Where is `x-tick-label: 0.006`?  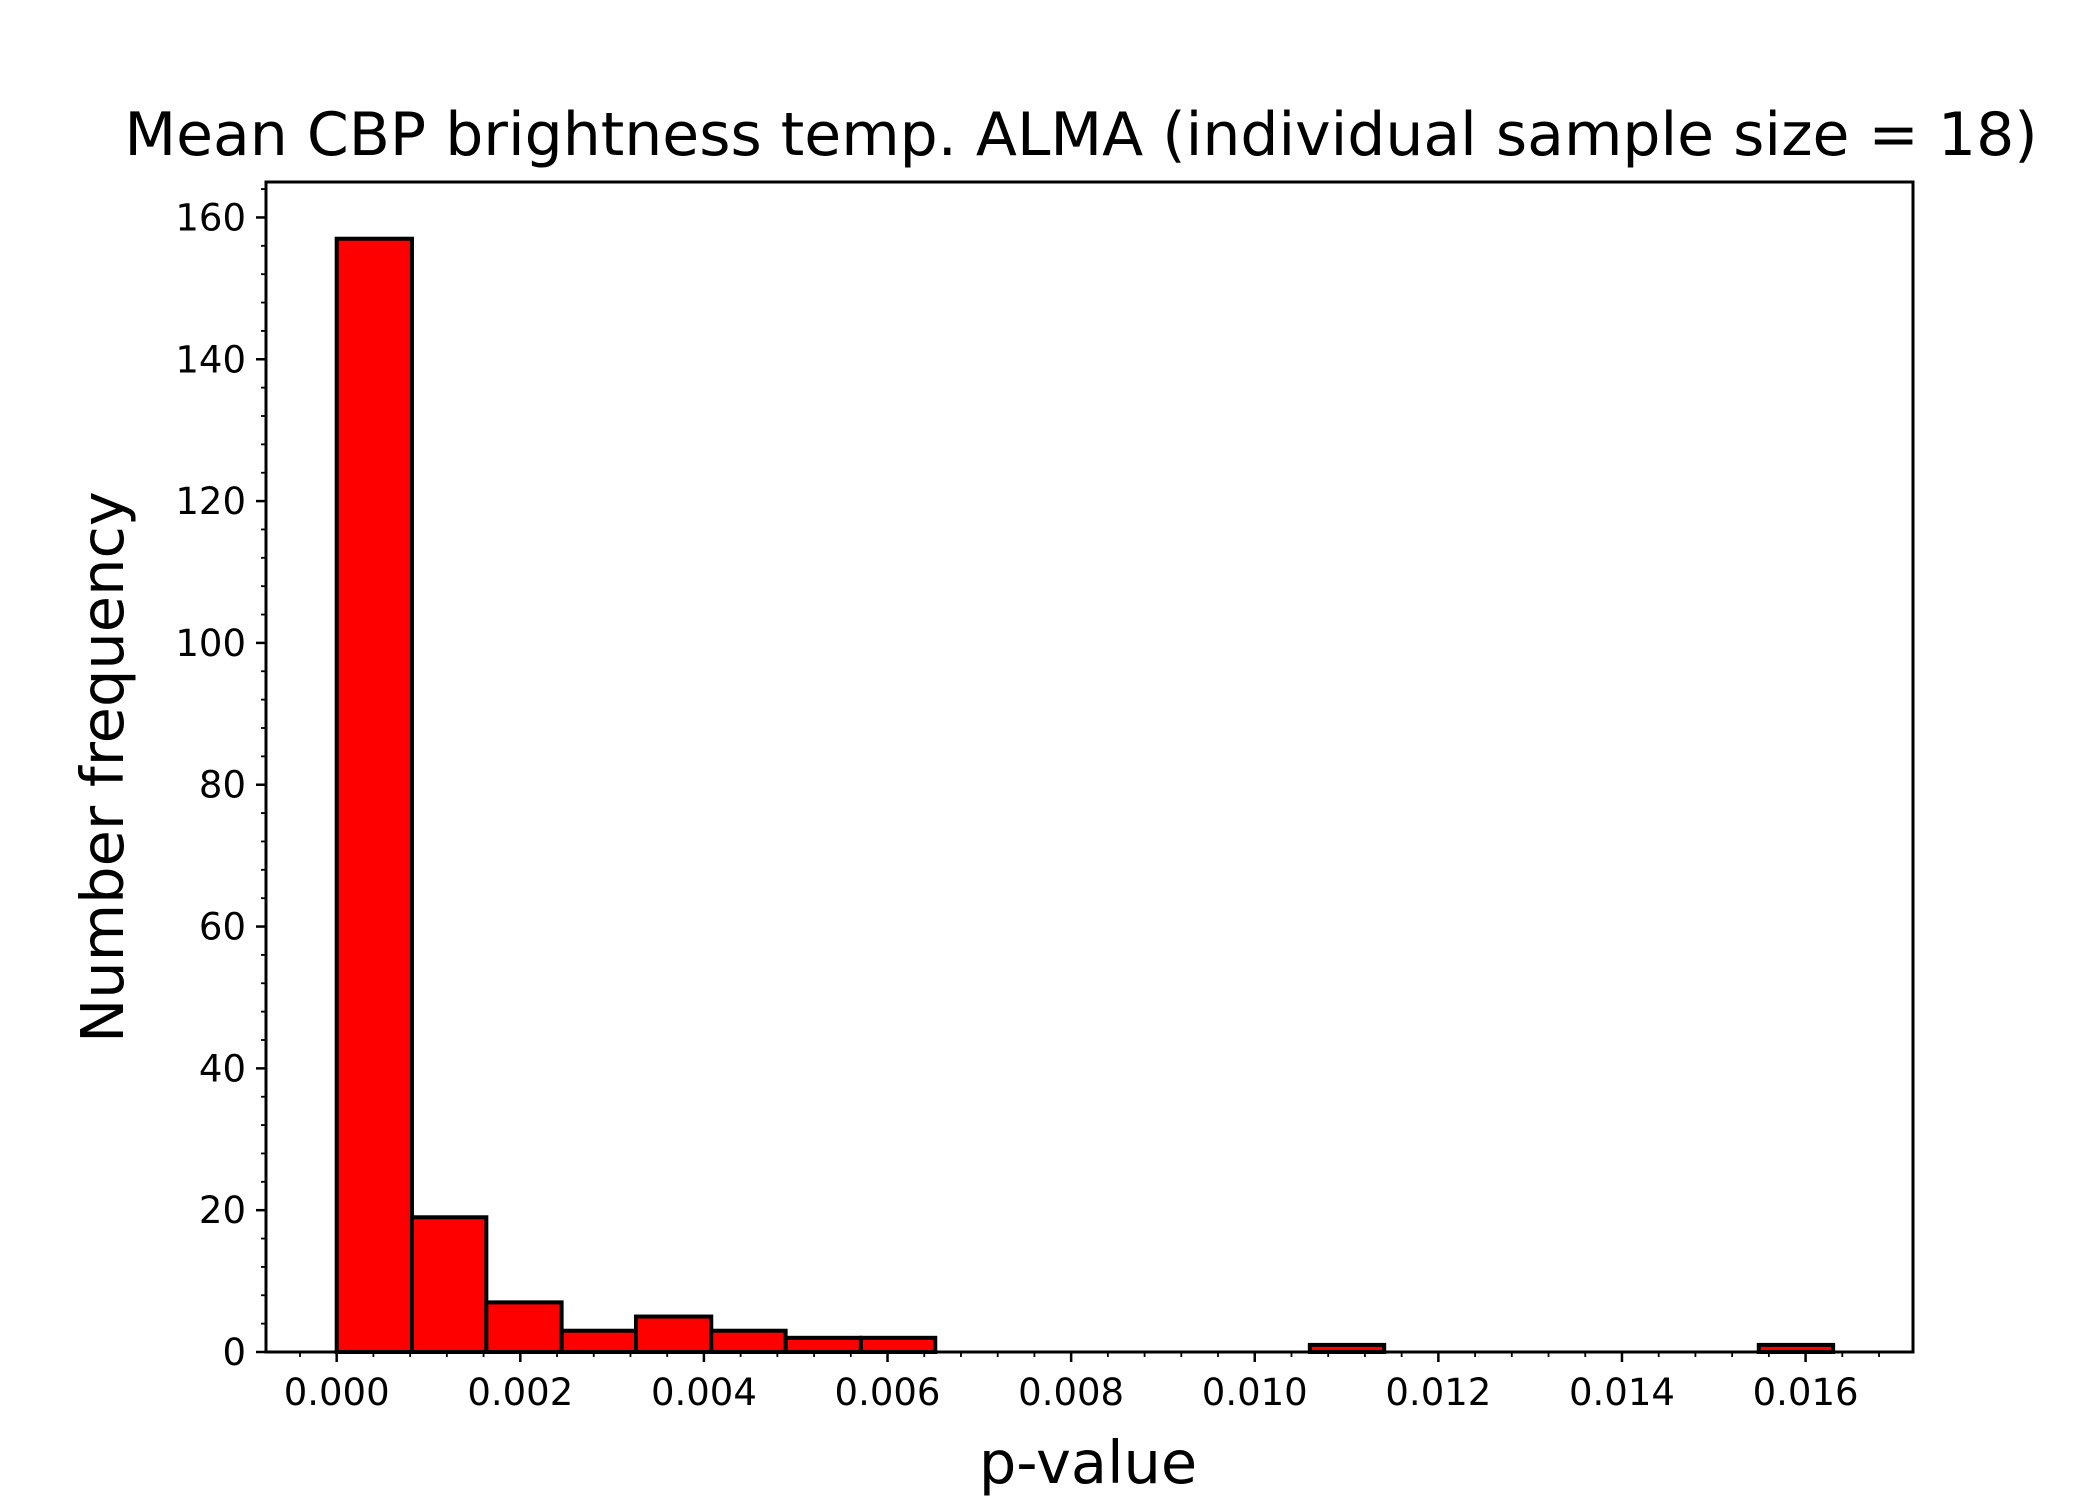
x-tick-label: 0.006 is located at coordinates (888, 1392).